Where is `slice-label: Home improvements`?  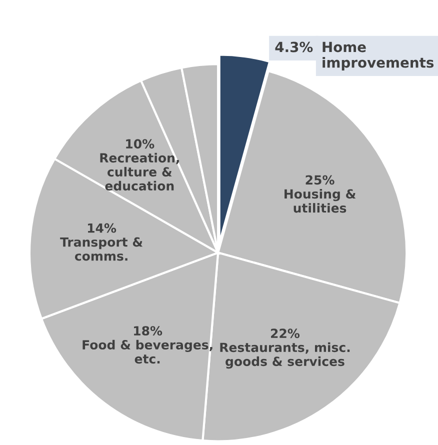
slice-label: Home improvements is located at coordinates (378, 56).